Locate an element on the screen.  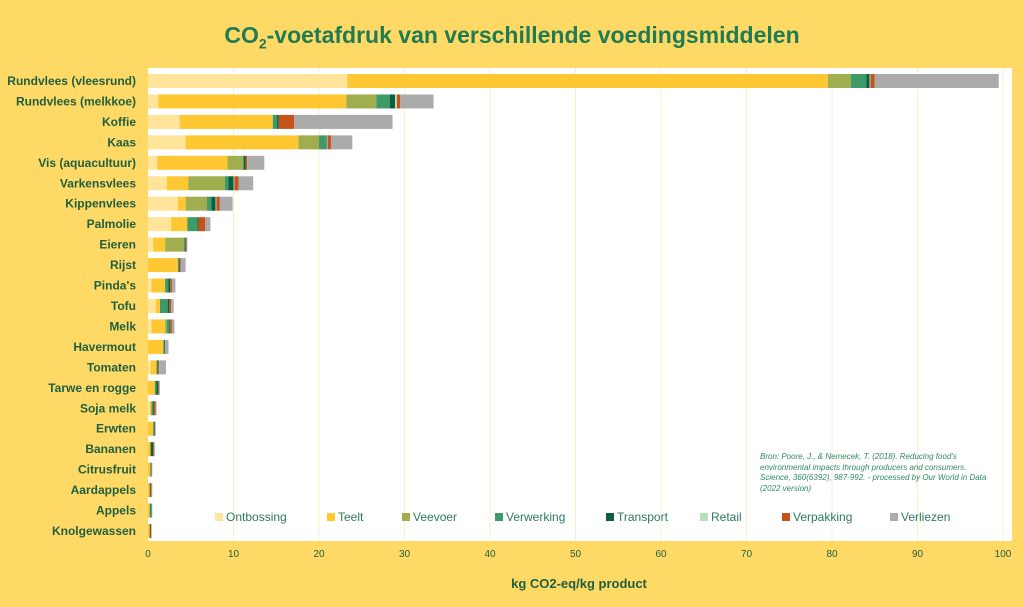
category-label: Vis (aquacultuur) is located at coordinates (87, 163).